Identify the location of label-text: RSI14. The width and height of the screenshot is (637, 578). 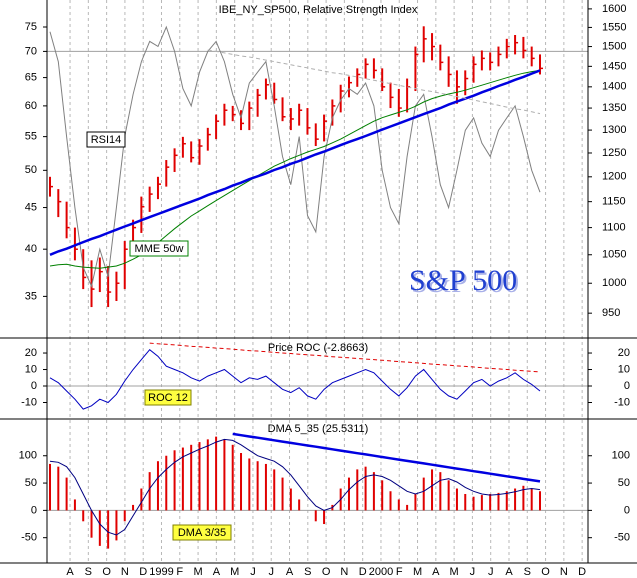
(106, 140).